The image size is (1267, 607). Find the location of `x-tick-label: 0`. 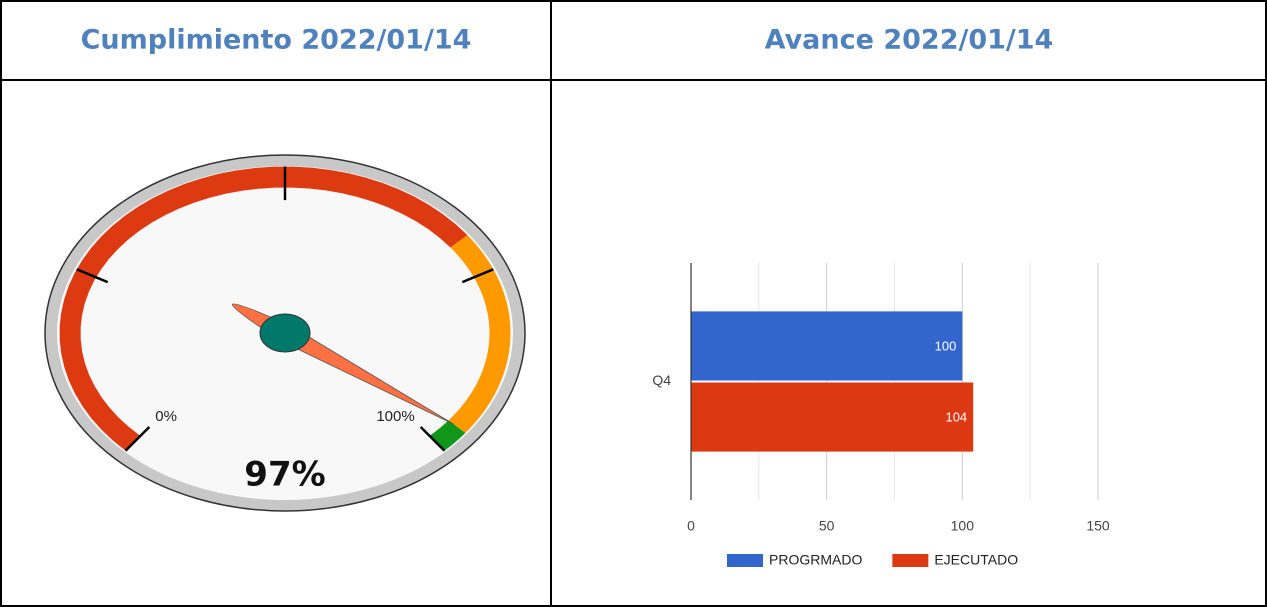

x-tick-label: 0 is located at coordinates (691, 526).